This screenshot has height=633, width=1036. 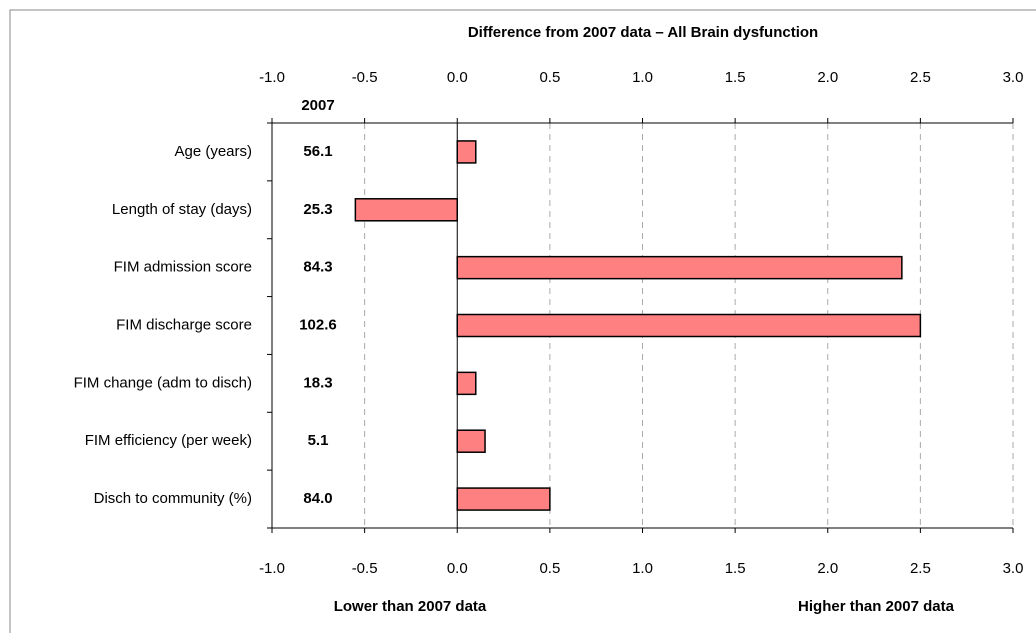 What do you see at coordinates (213, 151) in the screenshot?
I see `category-label: Age (years)` at bounding box center [213, 151].